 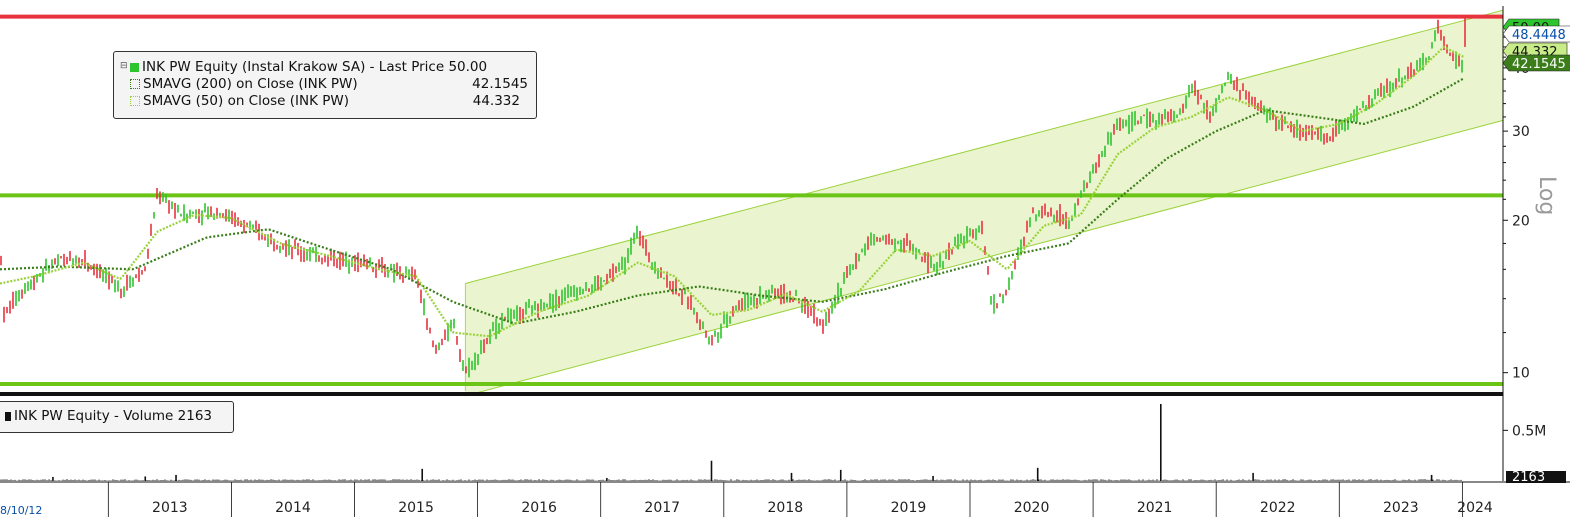 I want to click on year-label-2024: 2024, so click(x=1475, y=508).